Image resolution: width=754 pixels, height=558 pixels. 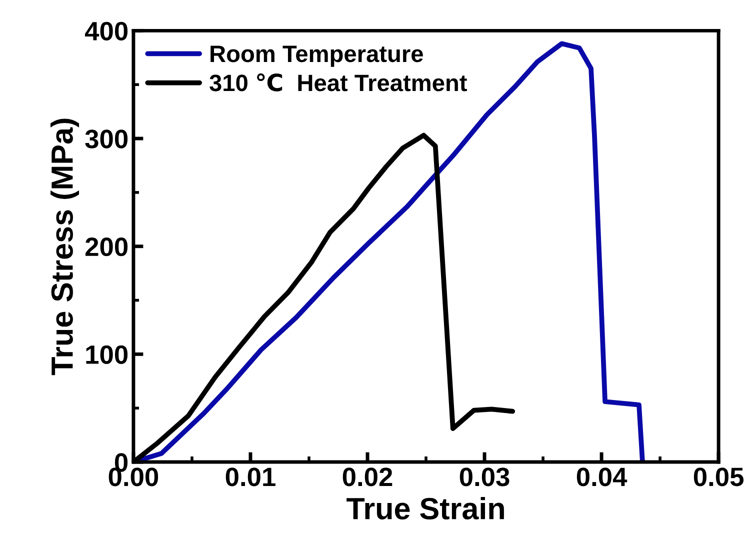 I want to click on y-tick-label: 300, so click(x=106, y=139).